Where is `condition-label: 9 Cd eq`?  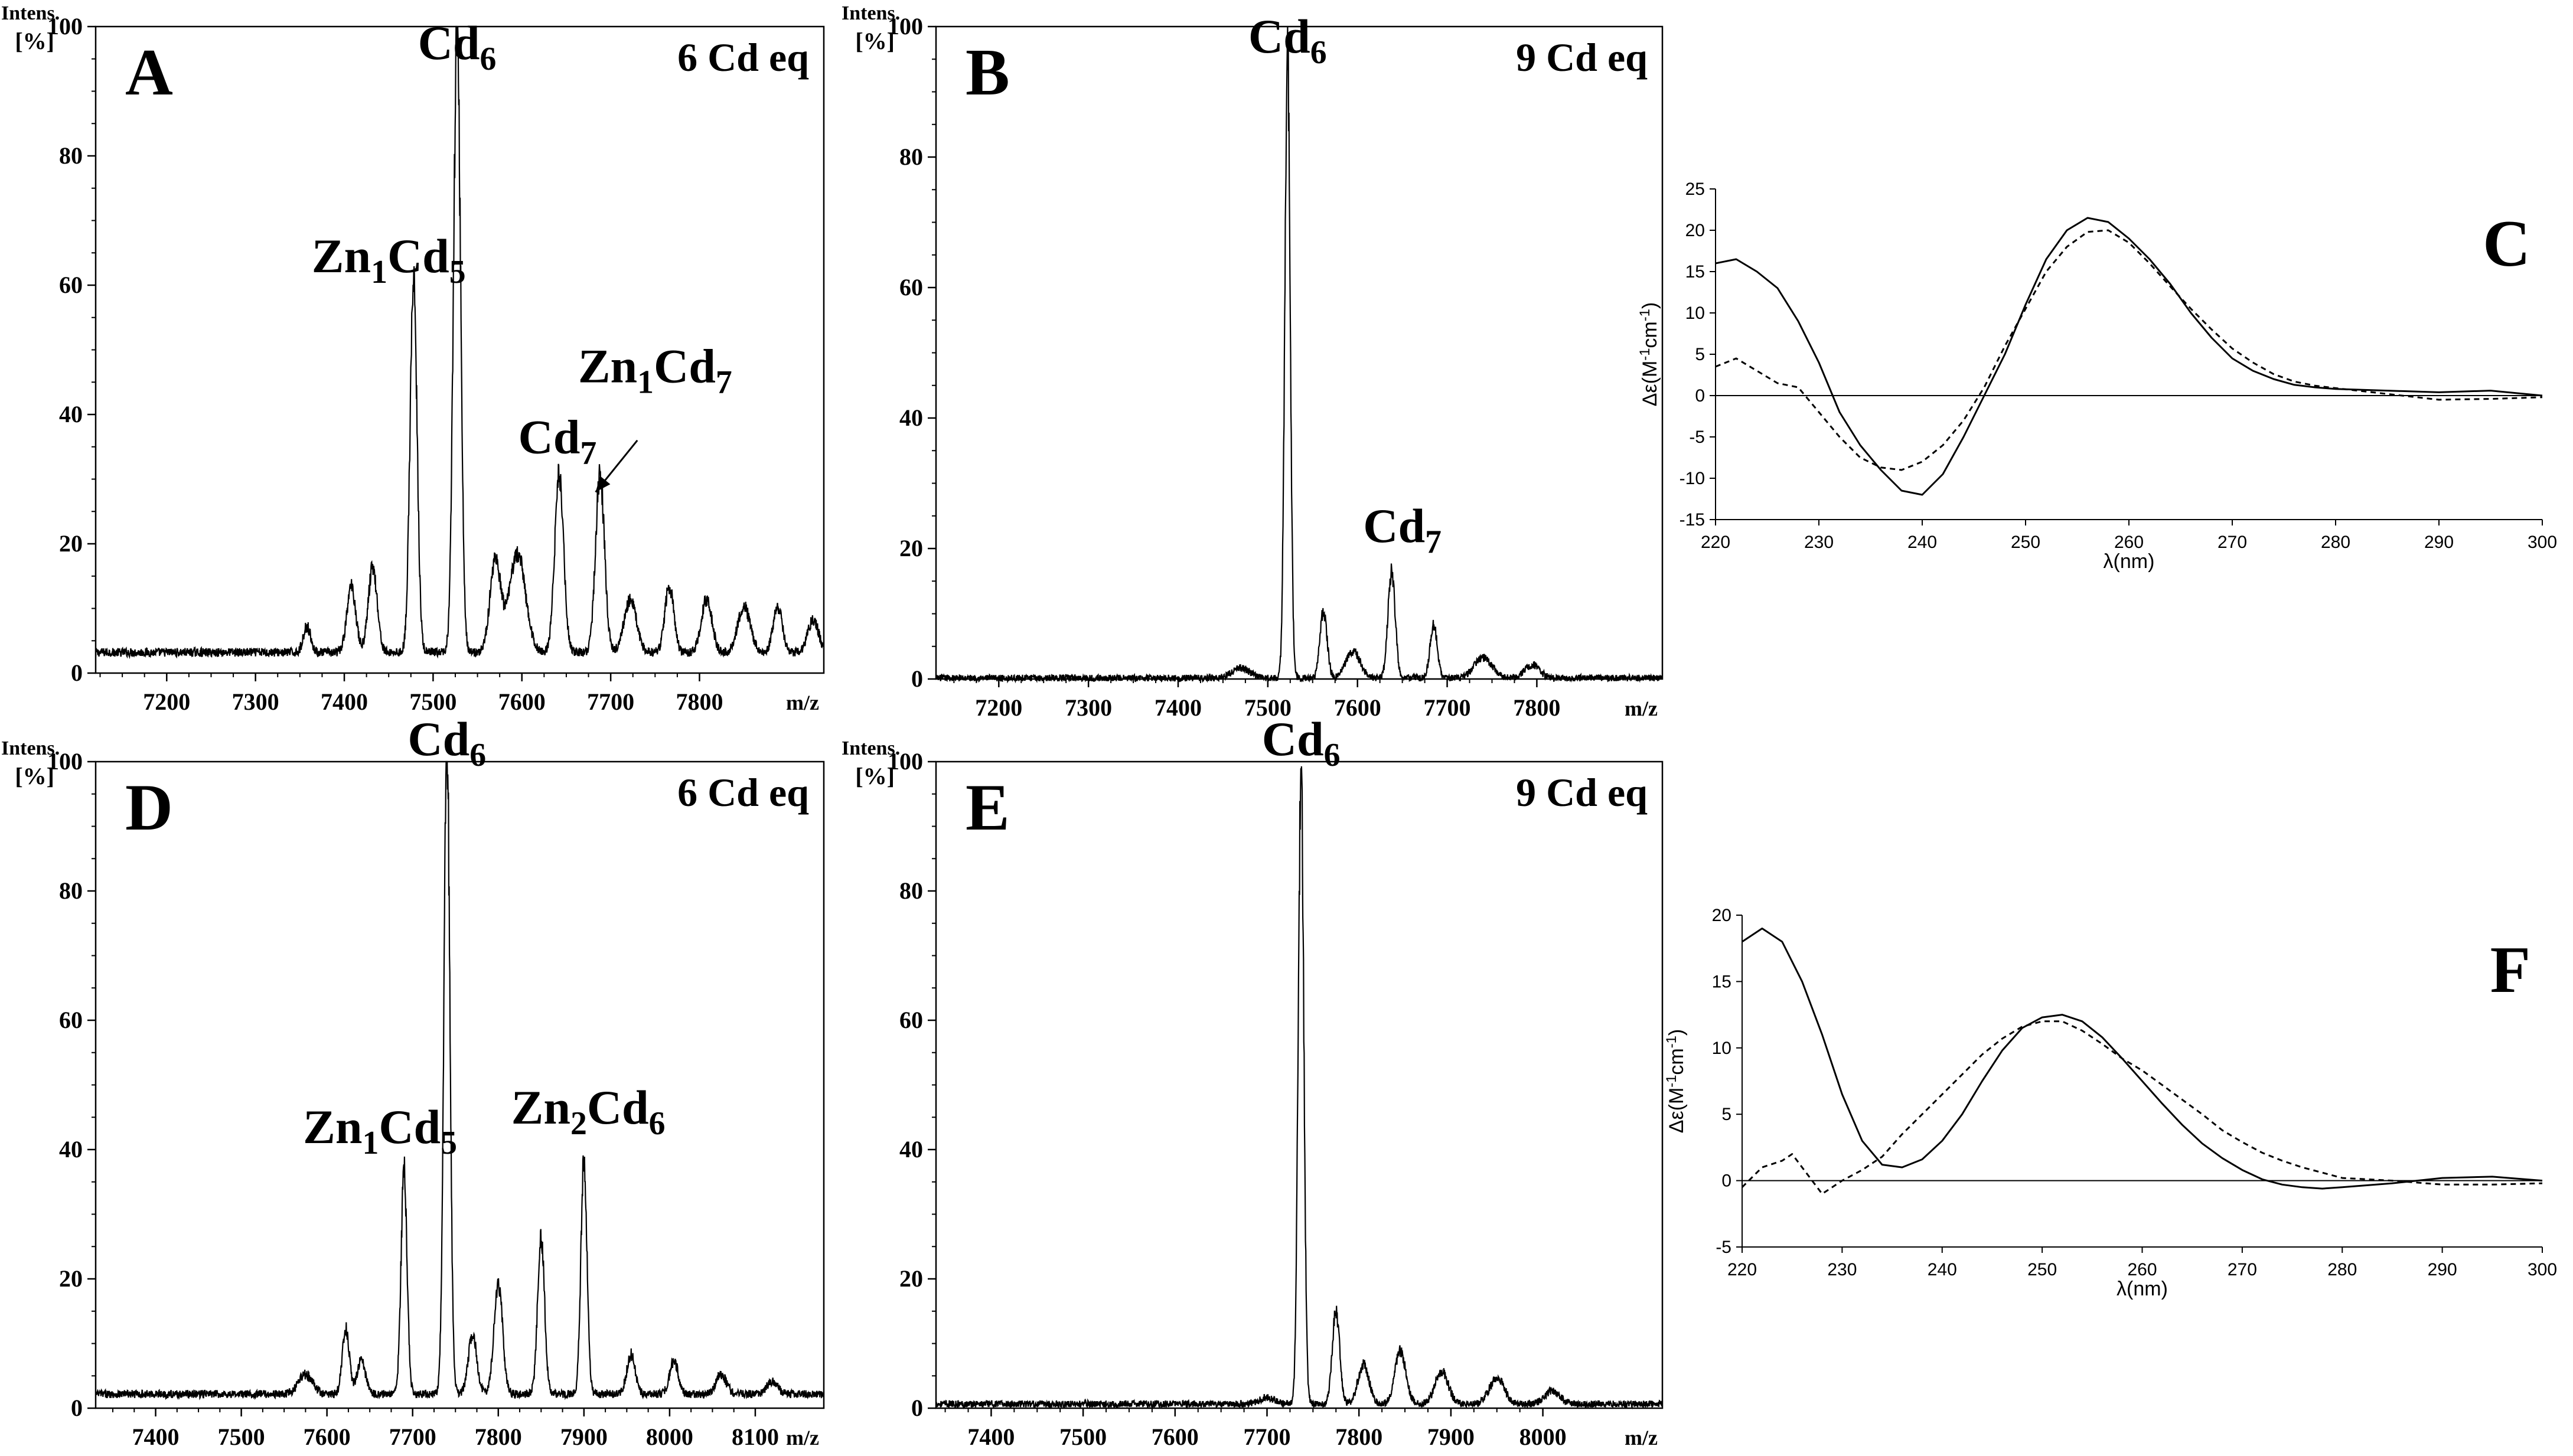
condition-label: 9 Cd eq is located at coordinates (1582, 792).